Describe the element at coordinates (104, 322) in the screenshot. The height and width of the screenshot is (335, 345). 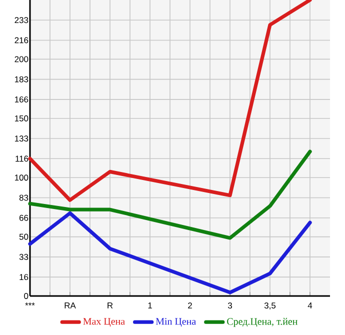
I see `legend-label: Max Цена` at that location.